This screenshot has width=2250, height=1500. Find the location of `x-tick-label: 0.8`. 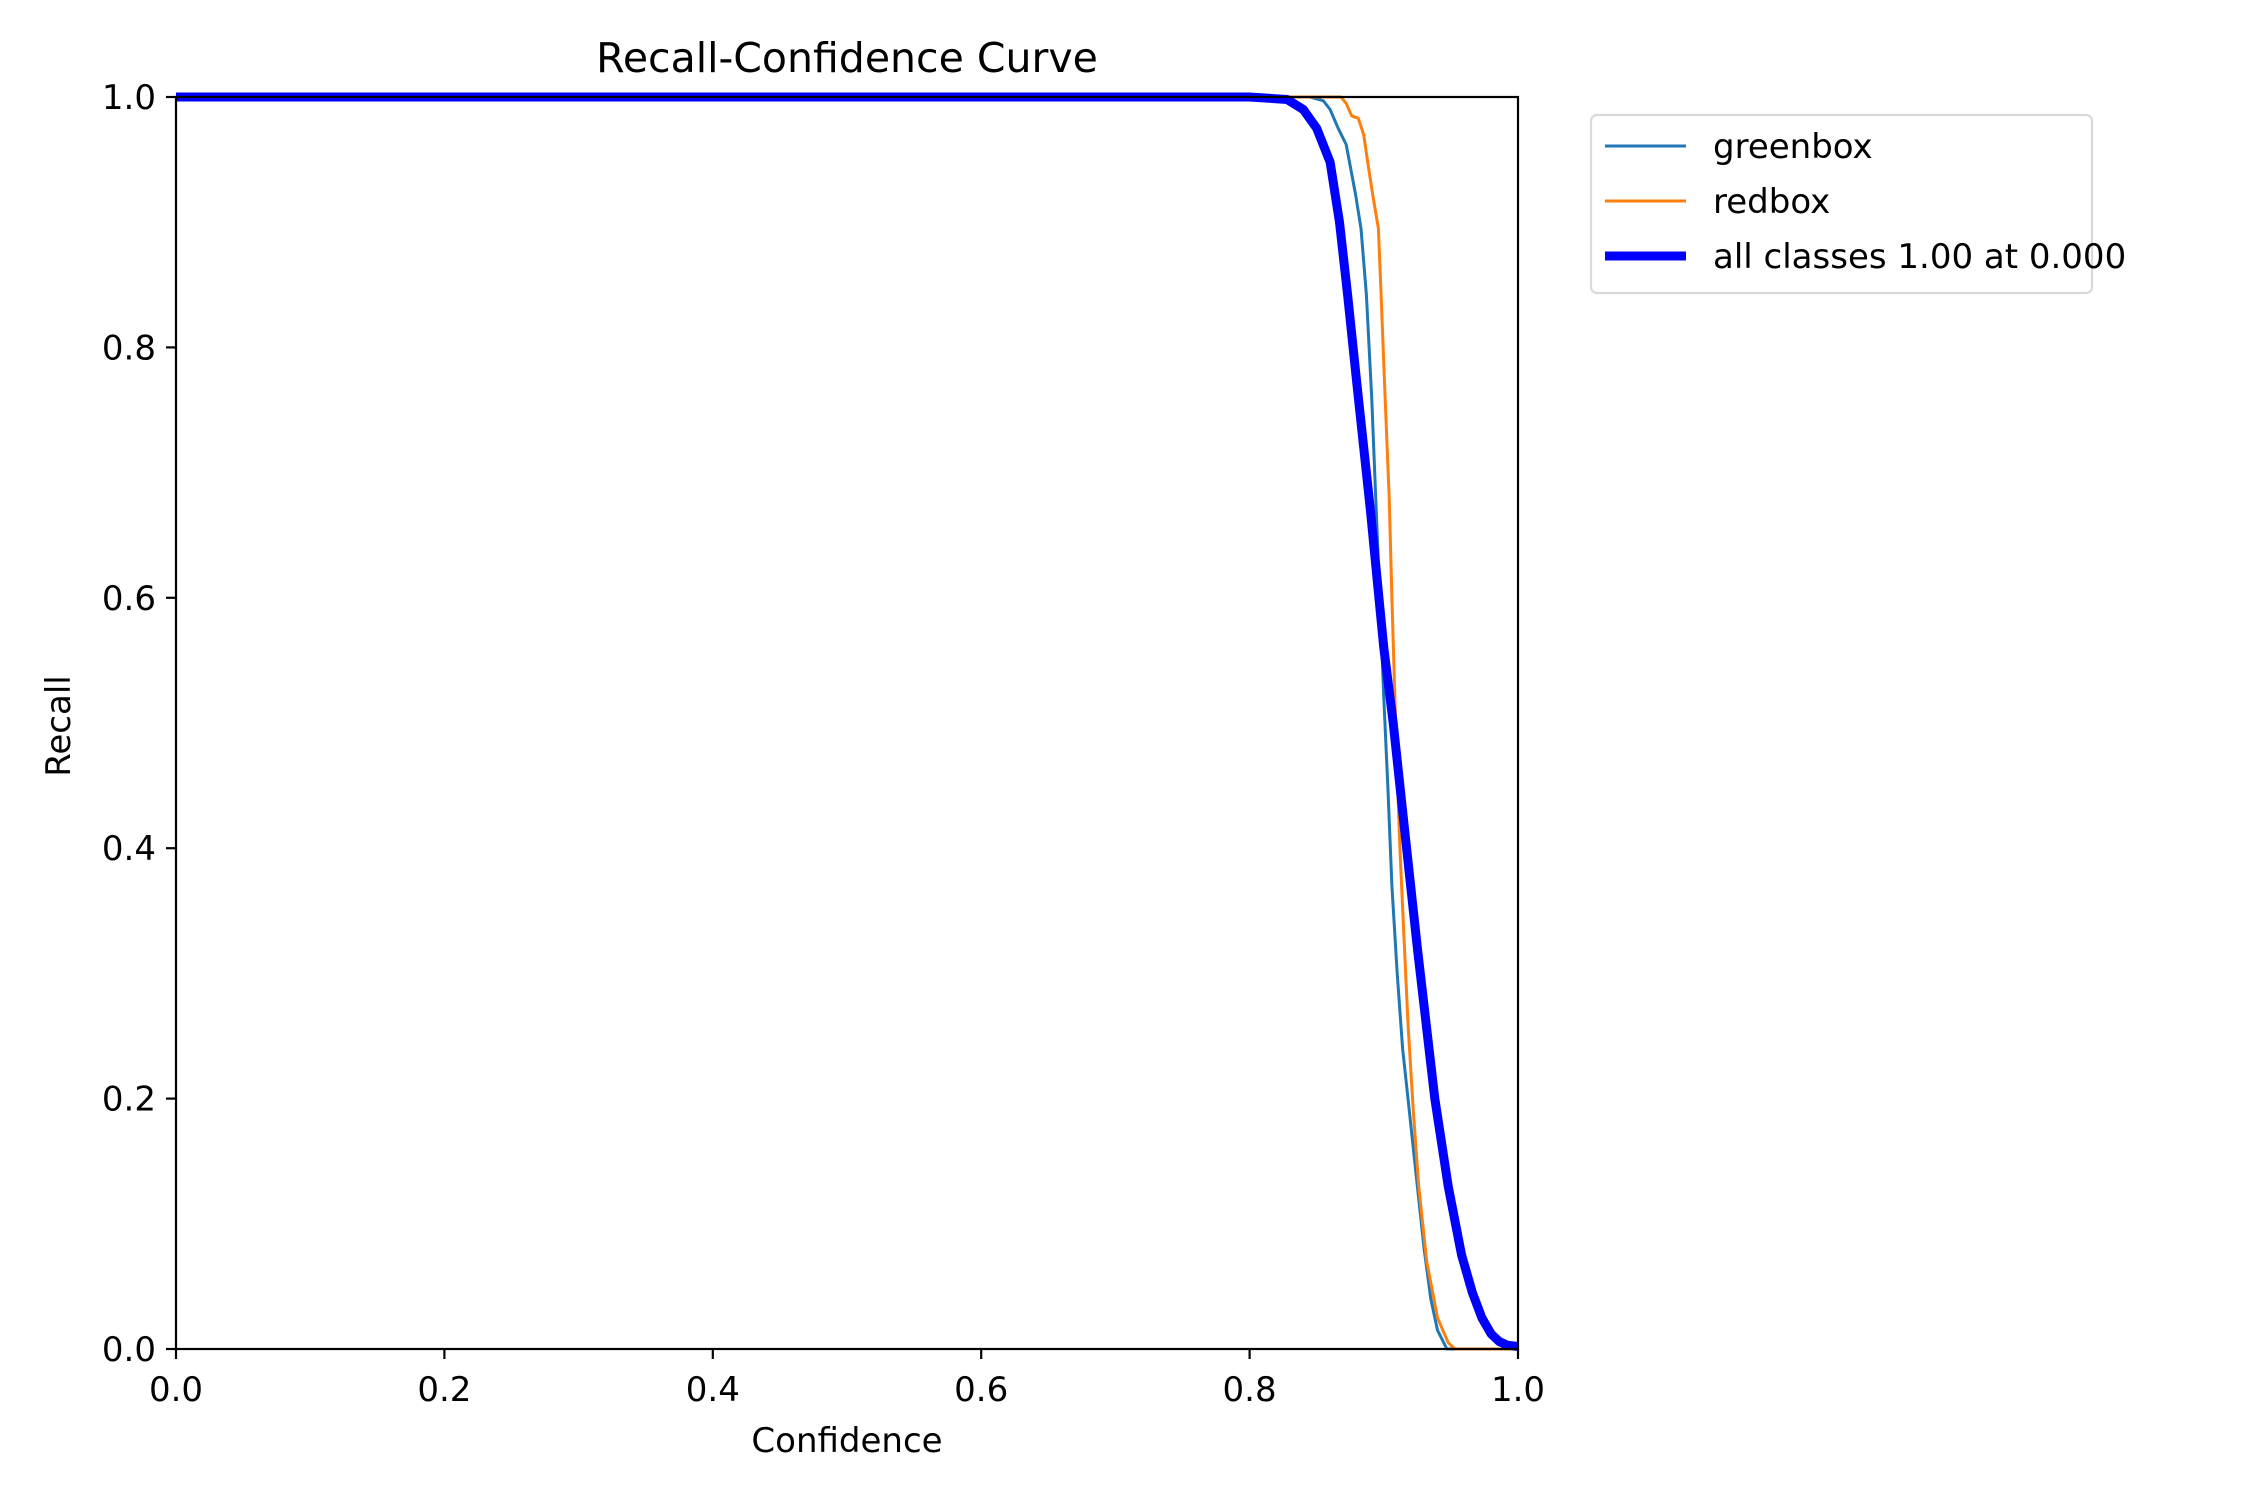

x-tick-label: 0.8 is located at coordinates (1250, 1390).